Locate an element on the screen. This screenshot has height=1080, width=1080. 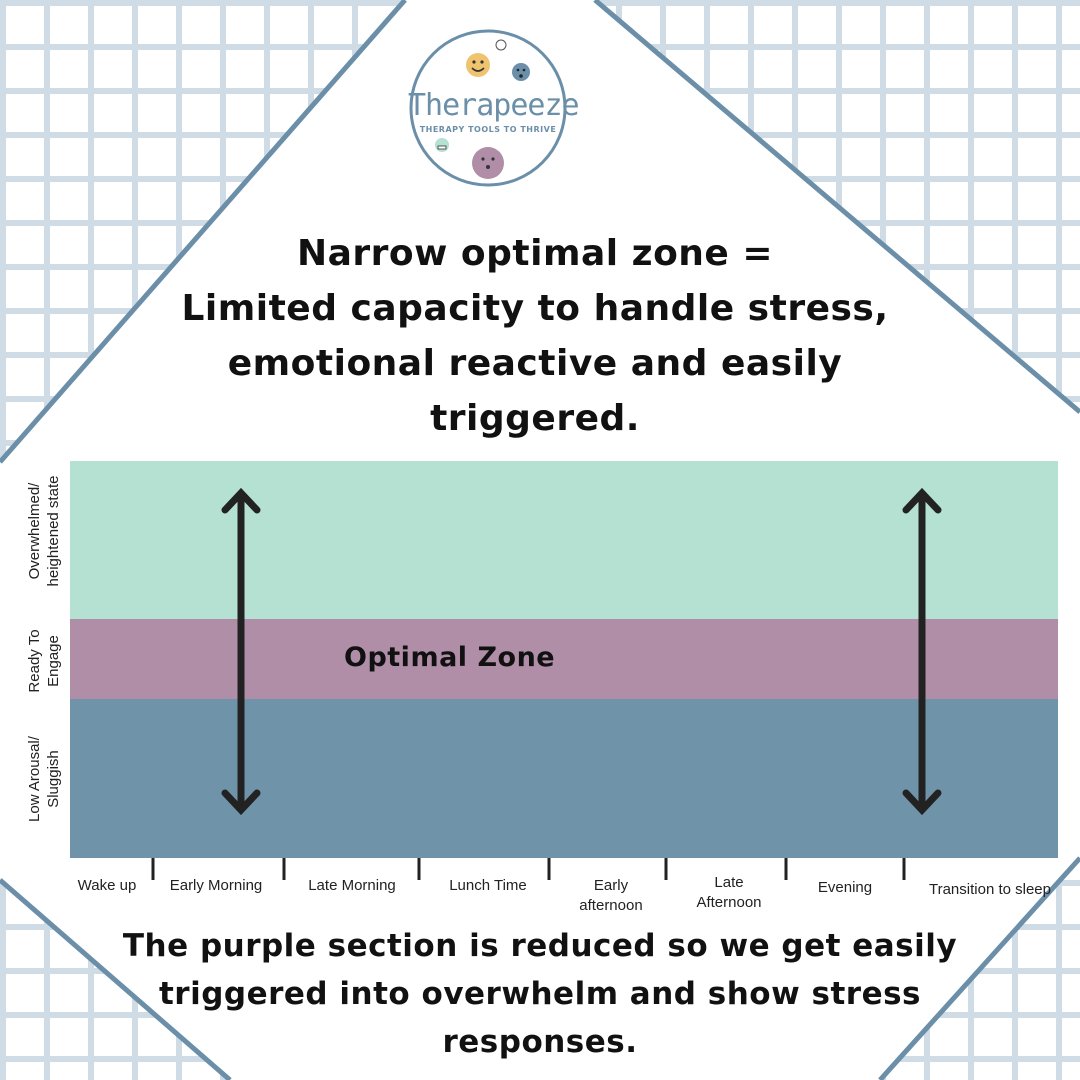
logo-badge is located at coordinates (488, 108).